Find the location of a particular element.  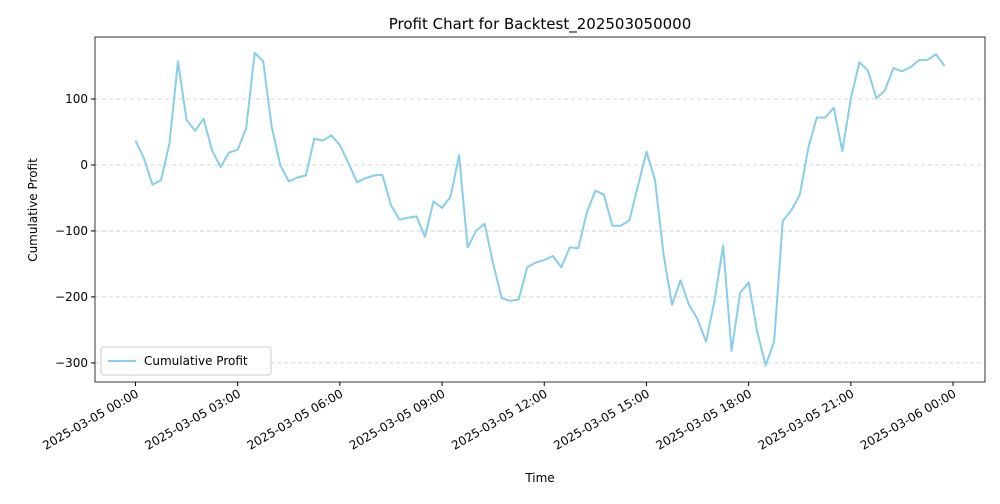

x-tick-label: 2025-03-06 00:00 is located at coordinates (908, 419).